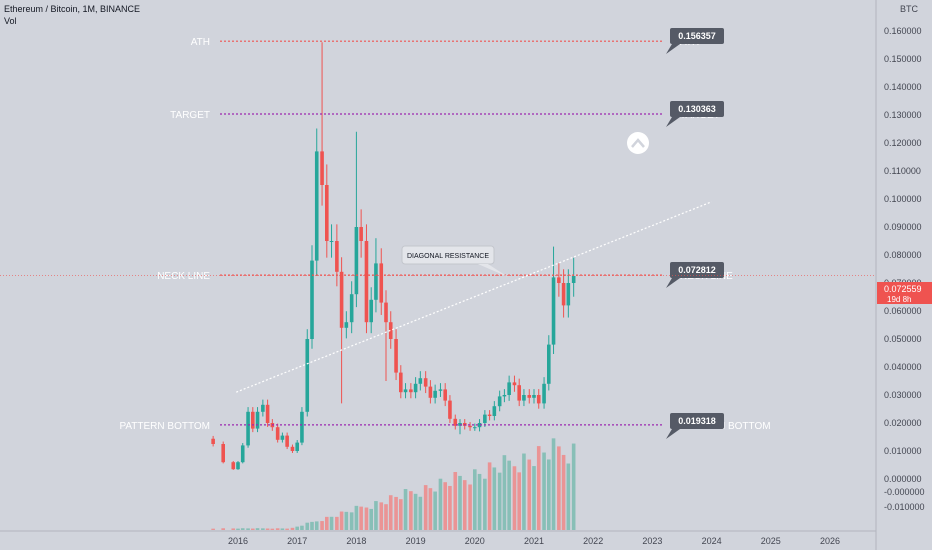 The height and width of the screenshot is (550, 932). I want to click on y-tick-label: 0.130000, so click(903, 115).